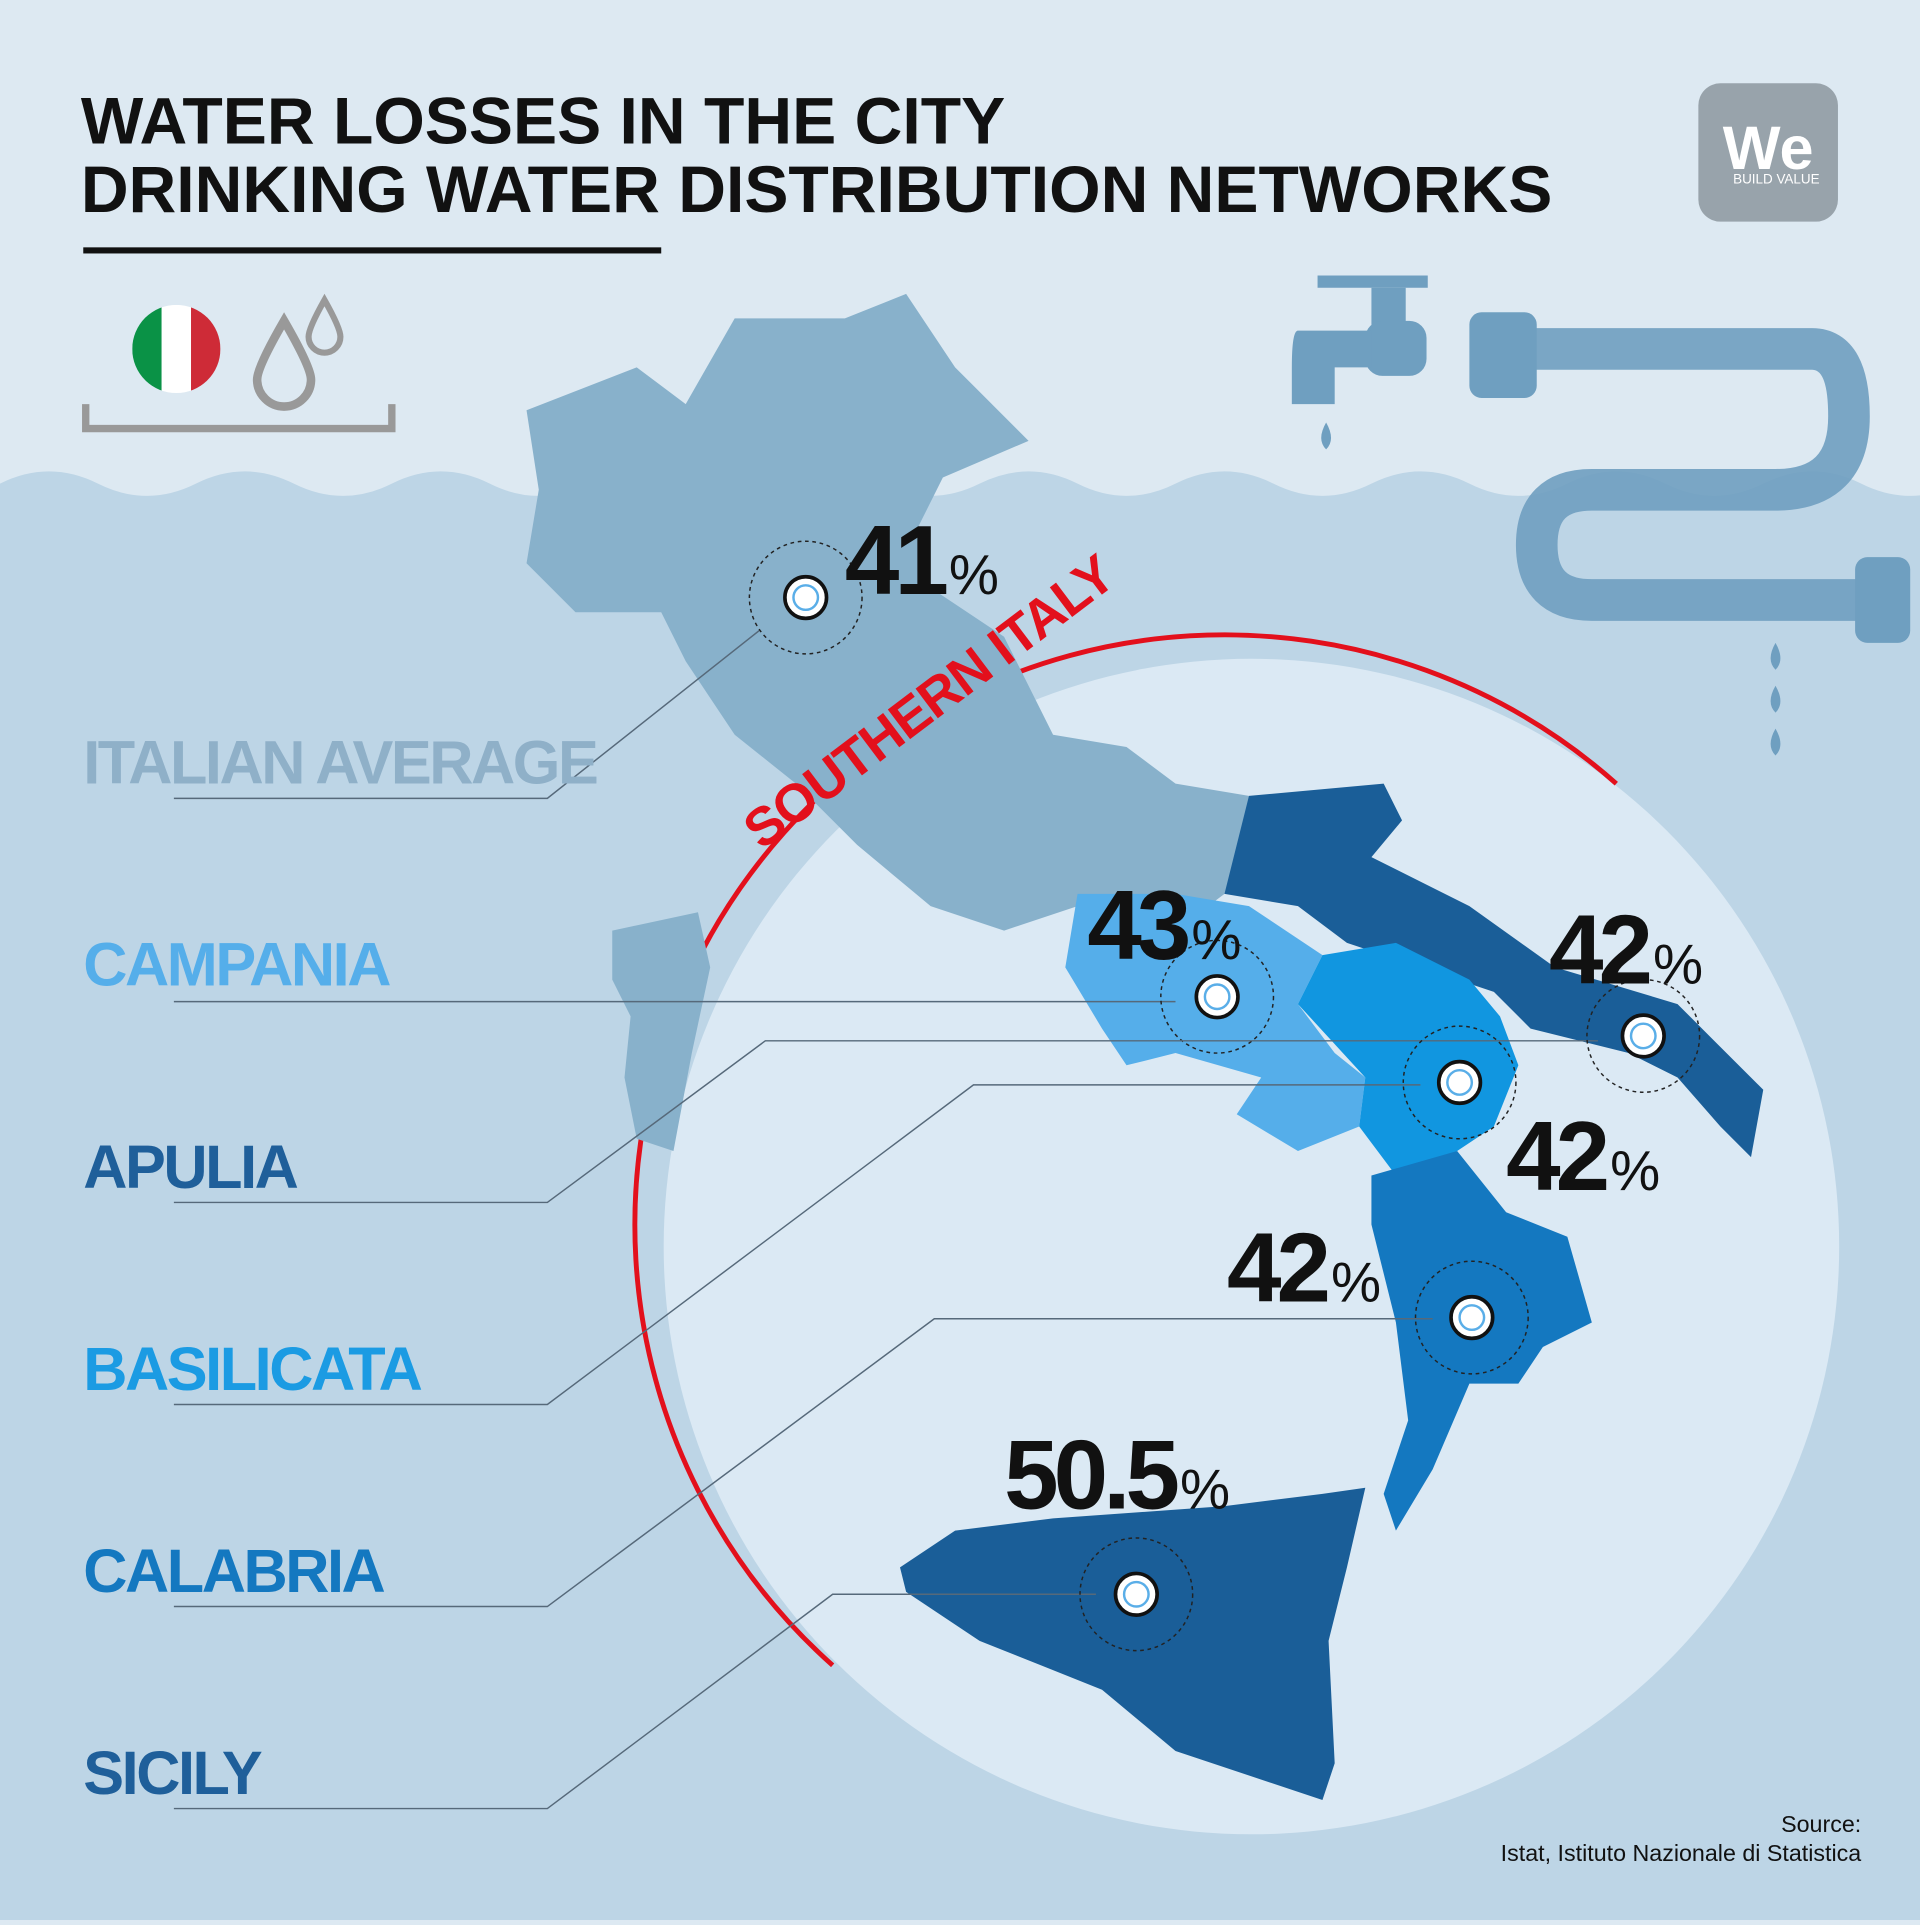  I want to click on region-name: ITALIAN AVERAGE, so click(340, 763).